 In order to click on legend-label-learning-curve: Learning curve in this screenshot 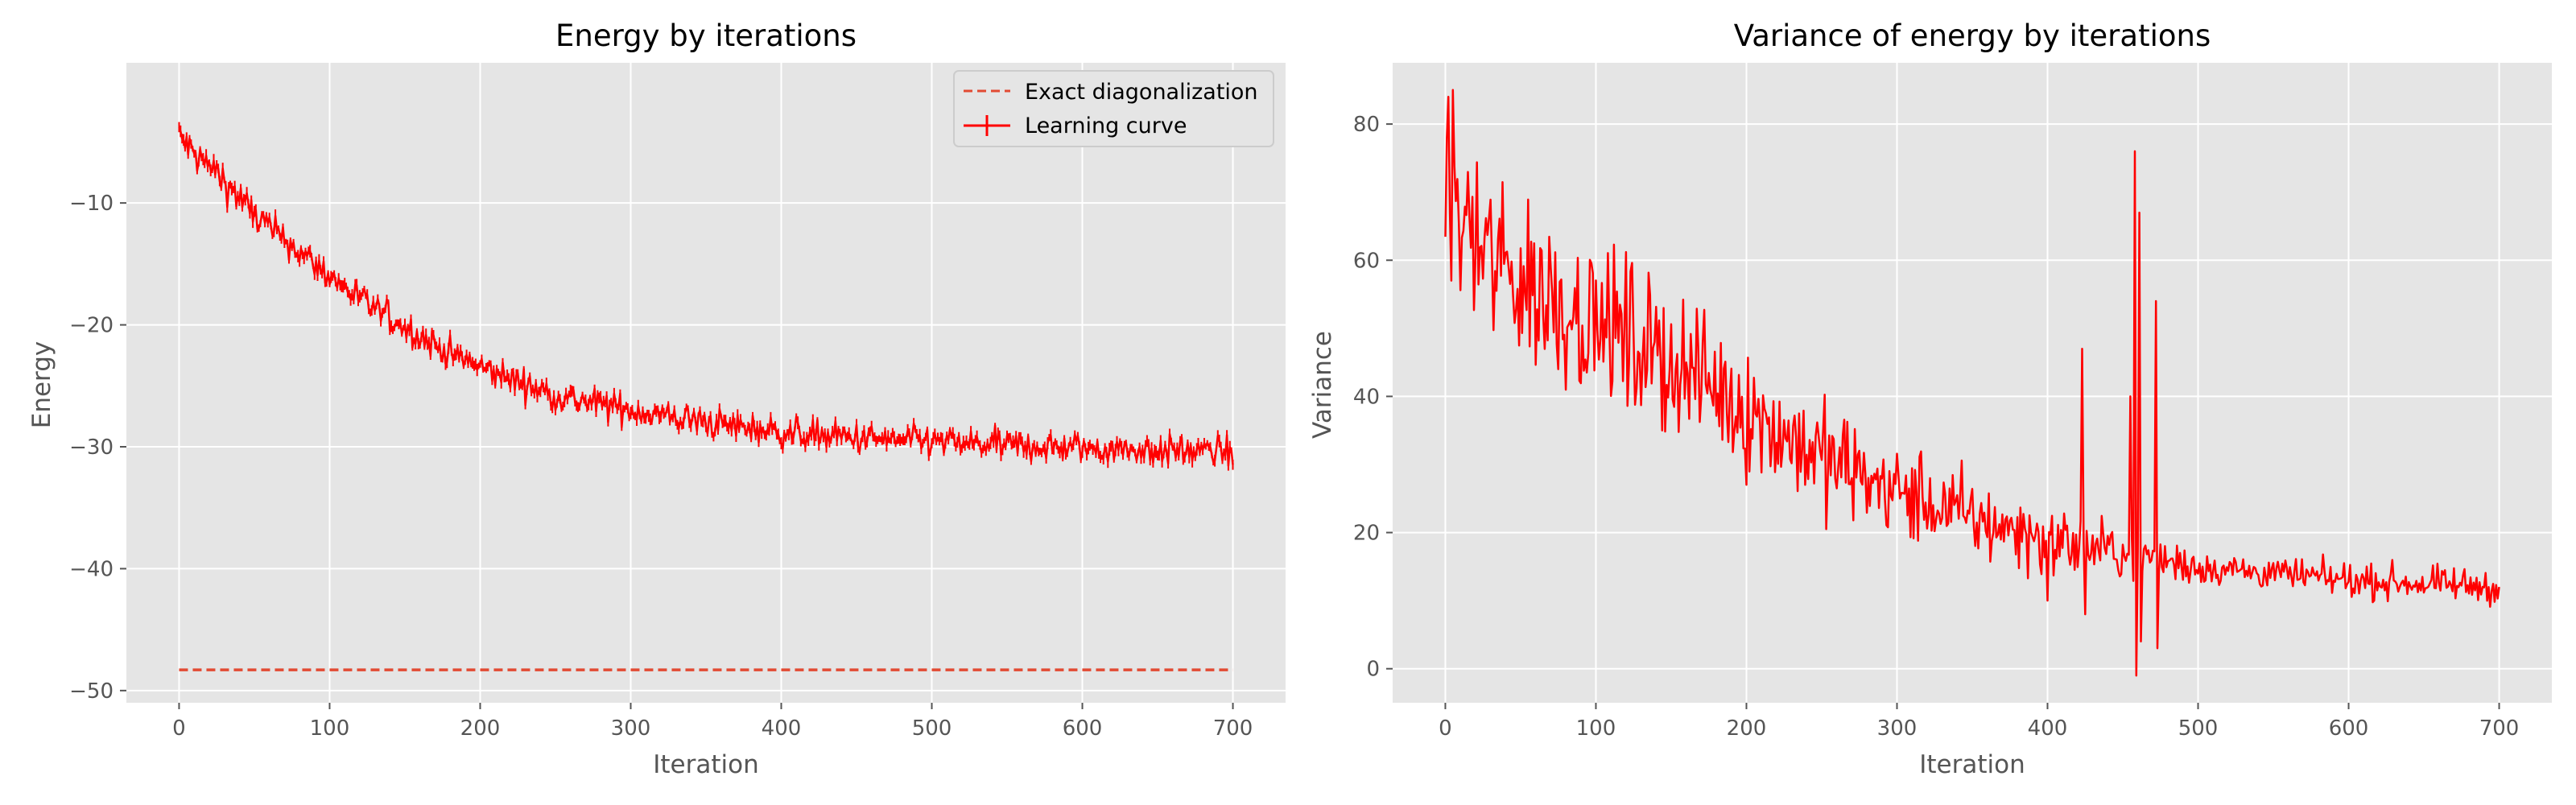, I will do `click(1106, 126)`.